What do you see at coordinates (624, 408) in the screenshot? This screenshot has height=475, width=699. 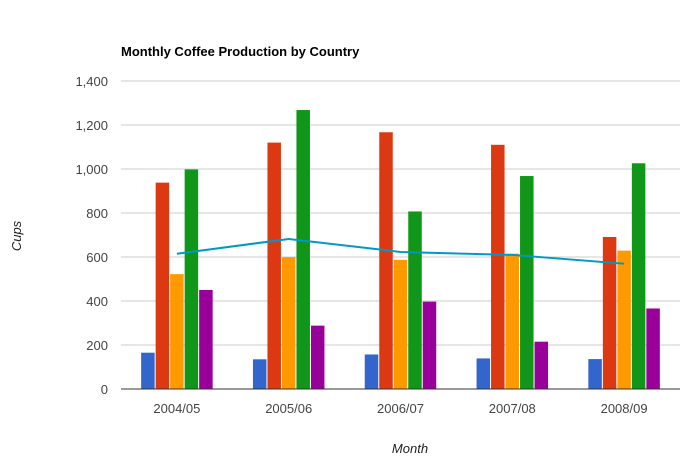 I see `x-tick-label: 2008/09` at bounding box center [624, 408].